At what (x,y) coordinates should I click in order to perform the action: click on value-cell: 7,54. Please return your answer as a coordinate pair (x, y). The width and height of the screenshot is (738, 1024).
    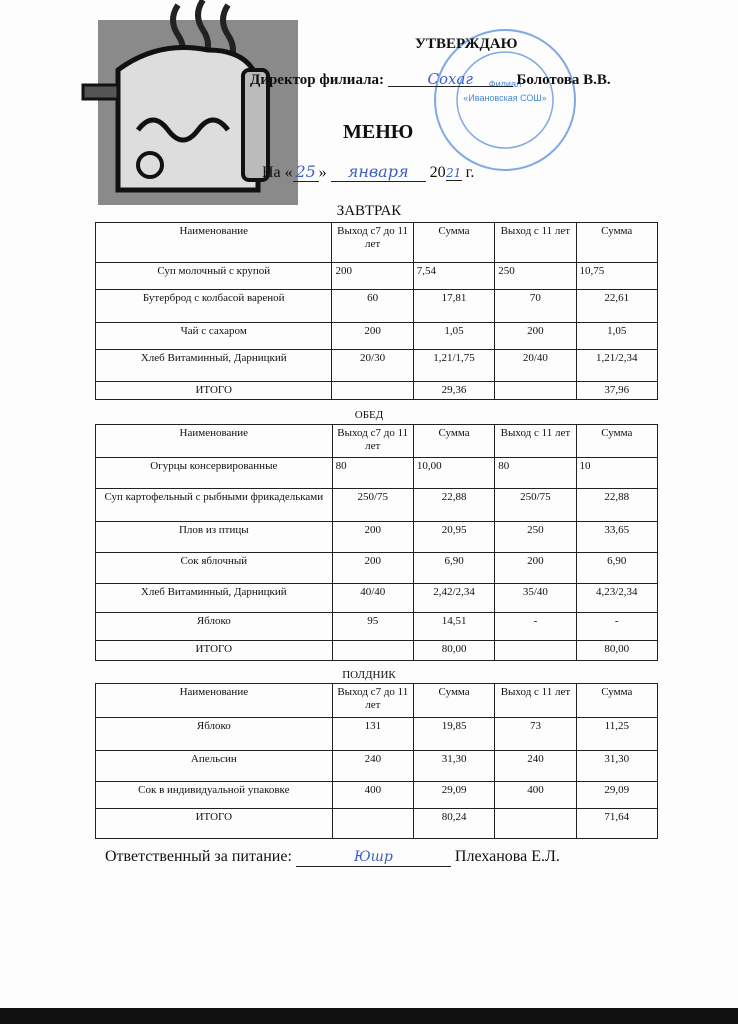
    Looking at the image, I should click on (454, 276).